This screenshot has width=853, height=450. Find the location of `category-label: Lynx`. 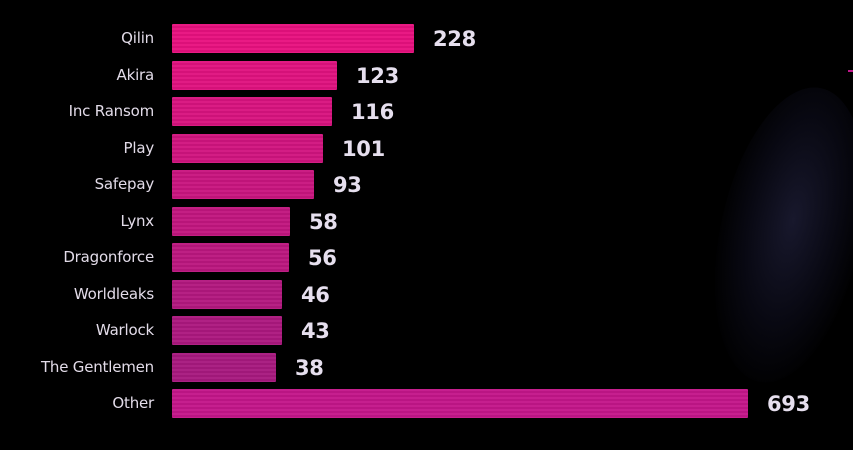

category-label: Lynx is located at coordinates (137, 221).